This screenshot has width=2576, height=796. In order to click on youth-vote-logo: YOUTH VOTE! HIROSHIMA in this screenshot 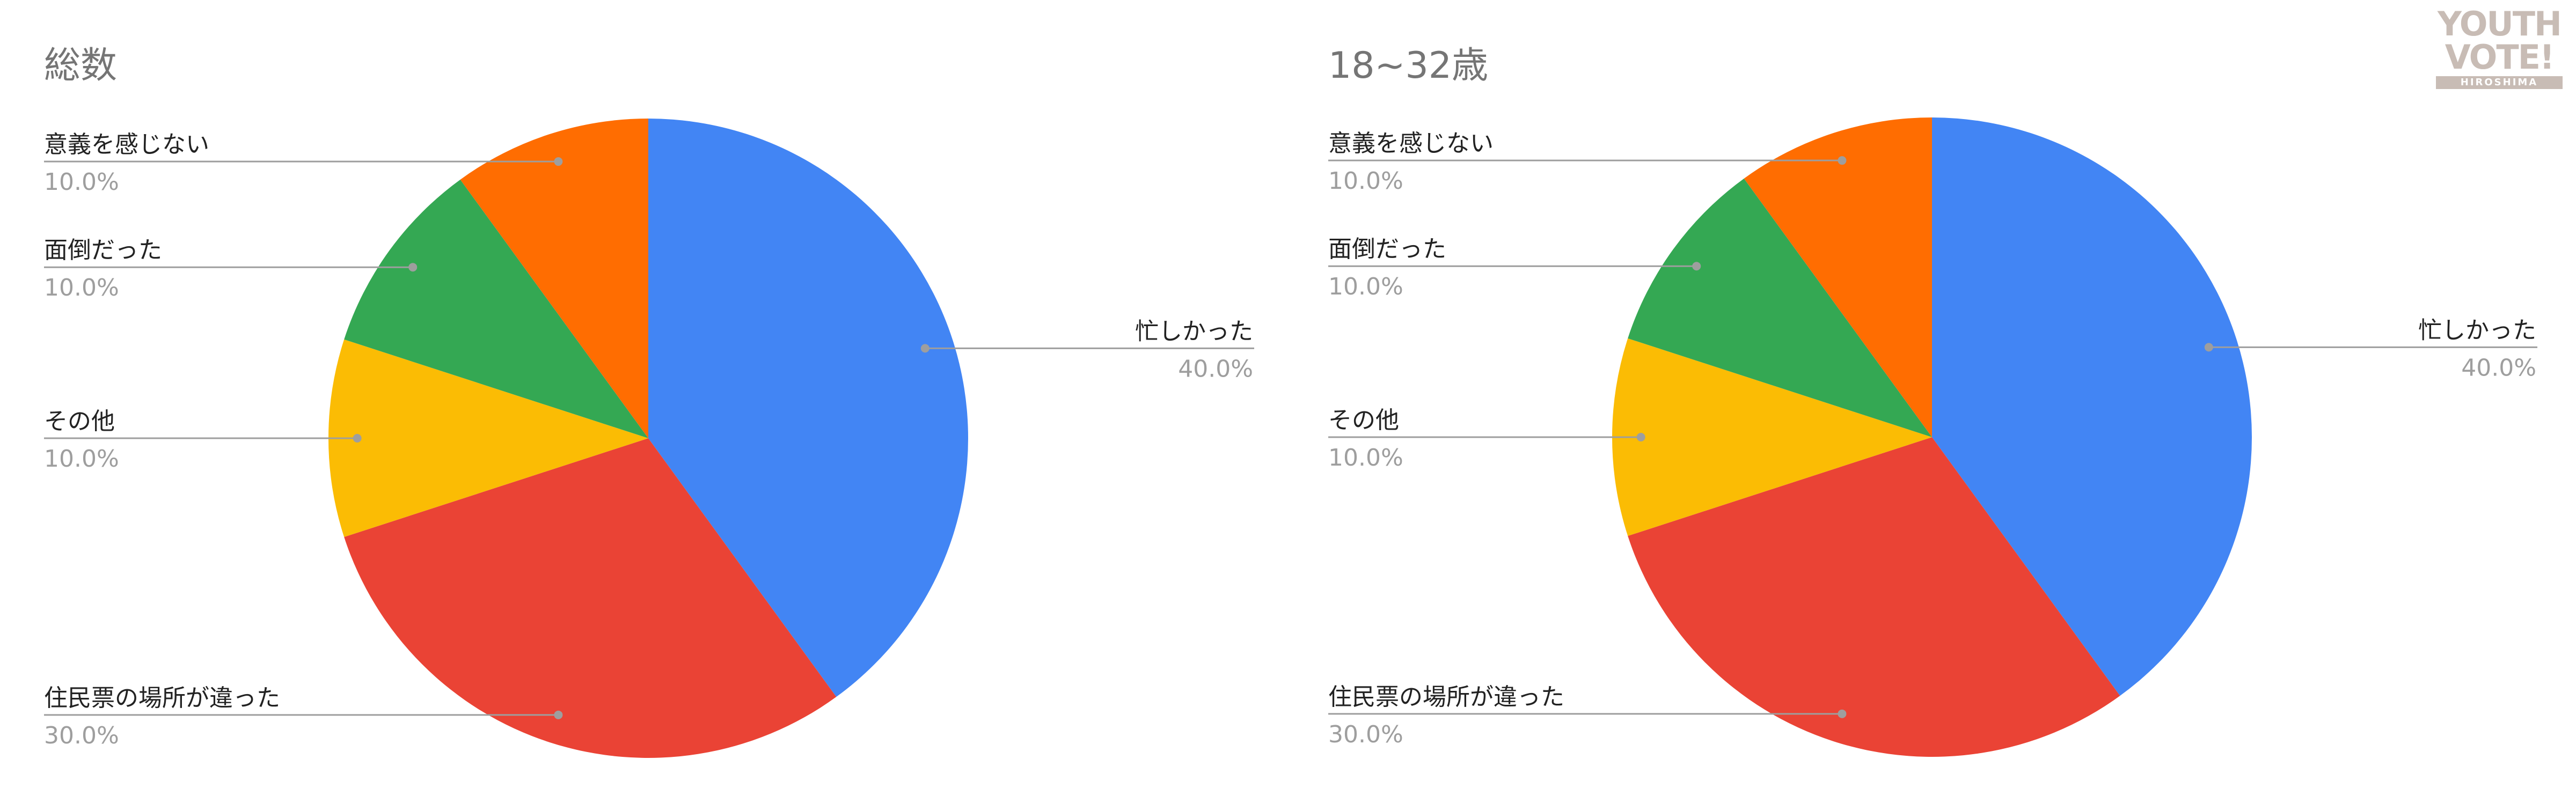, I will do `click(2499, 48)`.